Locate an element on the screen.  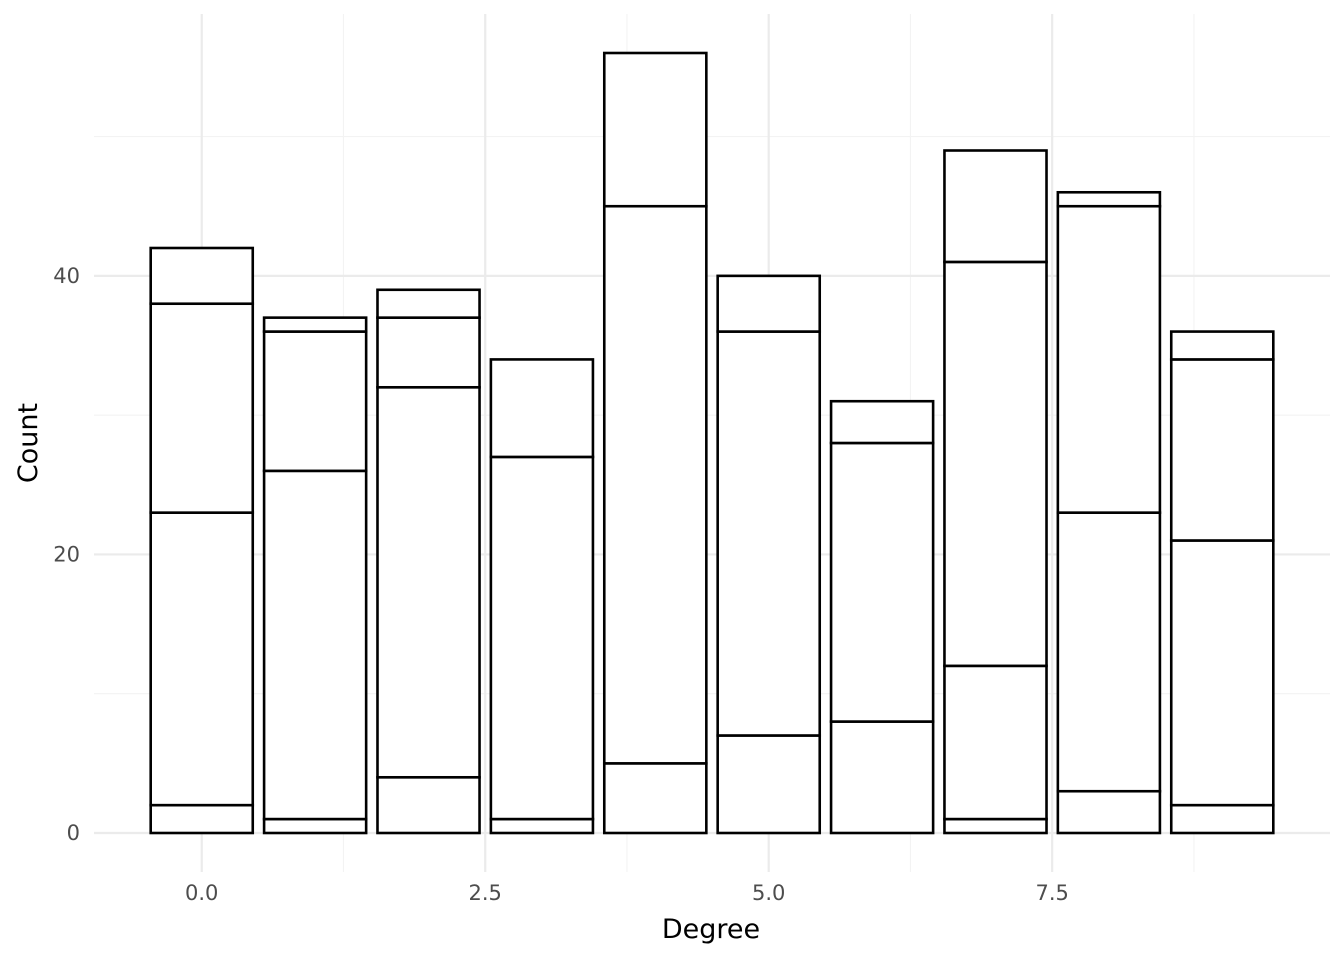
y-tick-label: 20 is located at coordinates (66, 554).